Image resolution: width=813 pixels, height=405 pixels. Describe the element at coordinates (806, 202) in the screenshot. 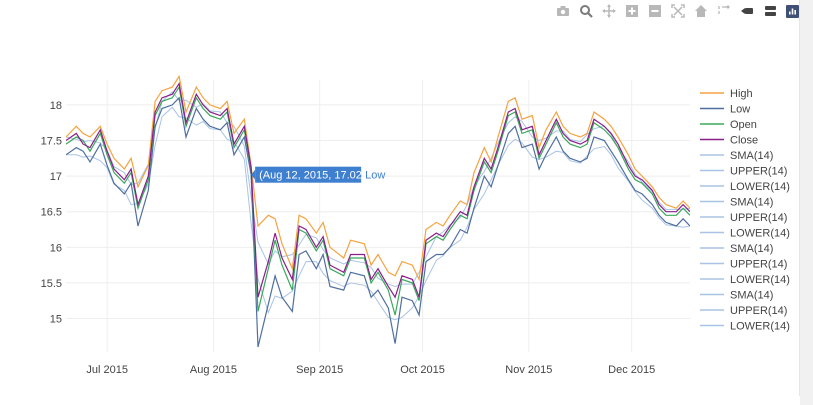

I see `scrollbar` at that location.